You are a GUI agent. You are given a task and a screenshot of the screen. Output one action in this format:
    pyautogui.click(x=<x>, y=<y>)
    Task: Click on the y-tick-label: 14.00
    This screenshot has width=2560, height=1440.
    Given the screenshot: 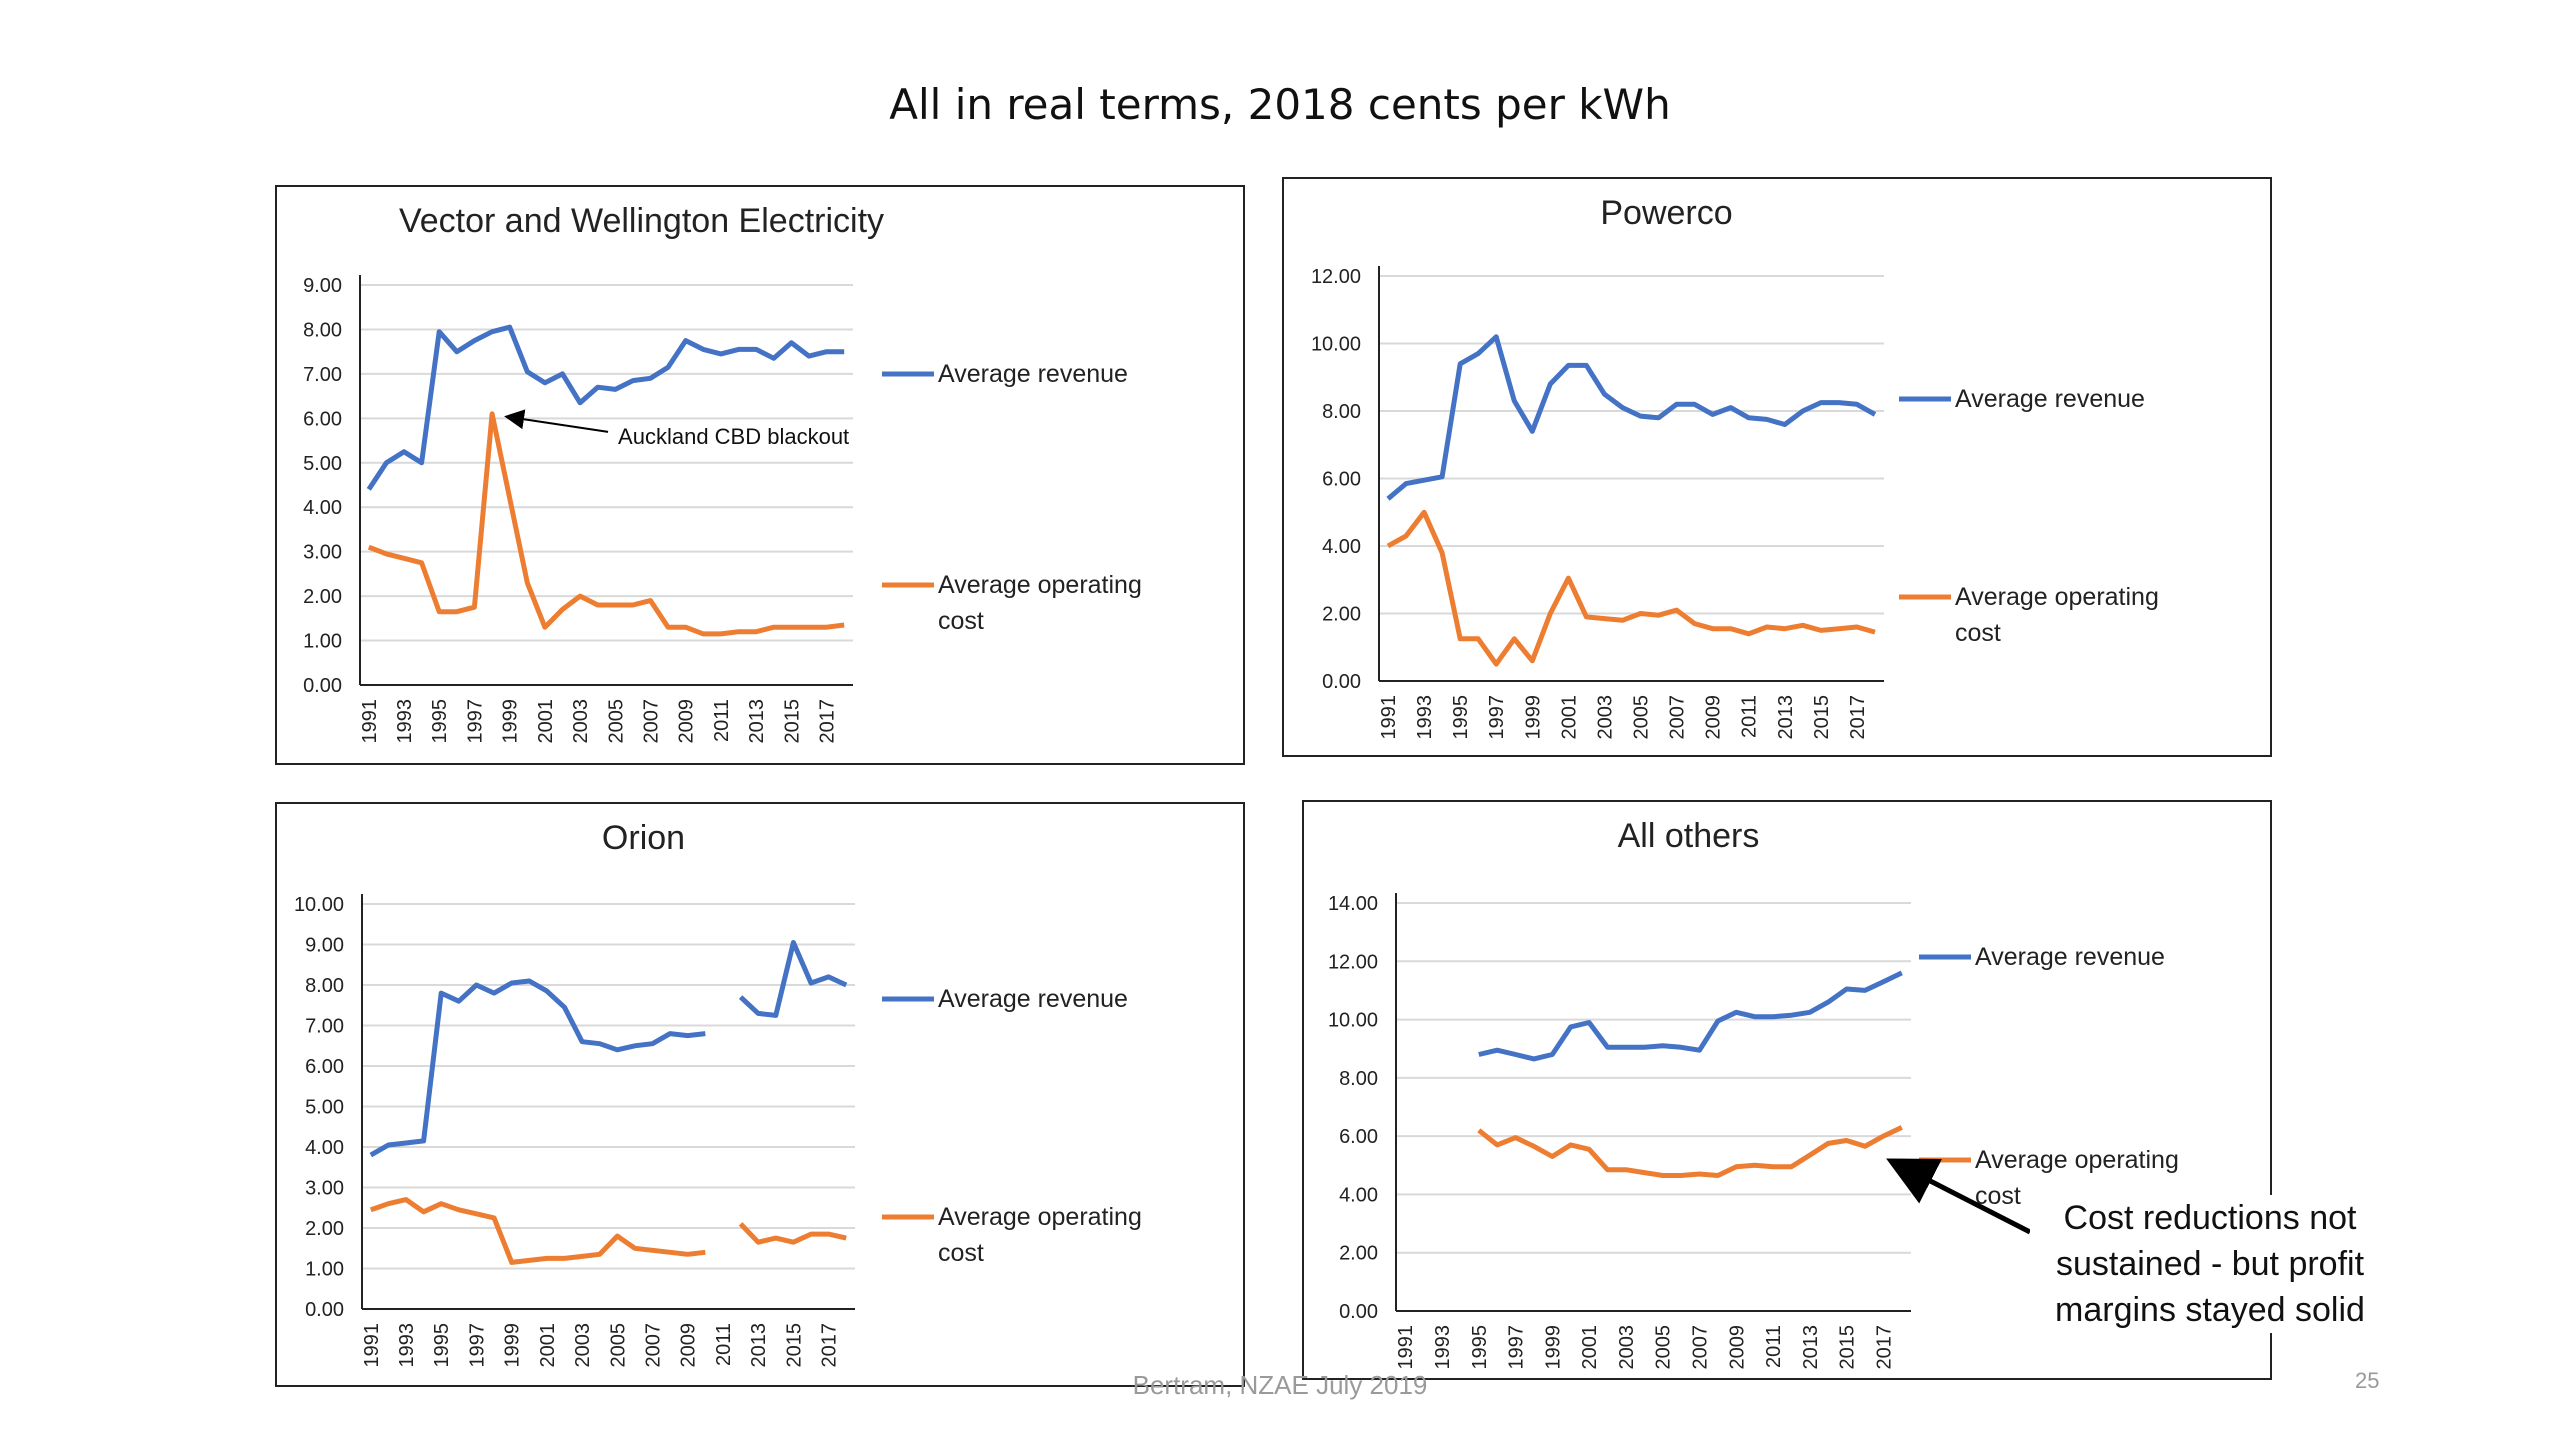 What is the action you would take?
    pyautogui.click(x=1353, y=904)
    